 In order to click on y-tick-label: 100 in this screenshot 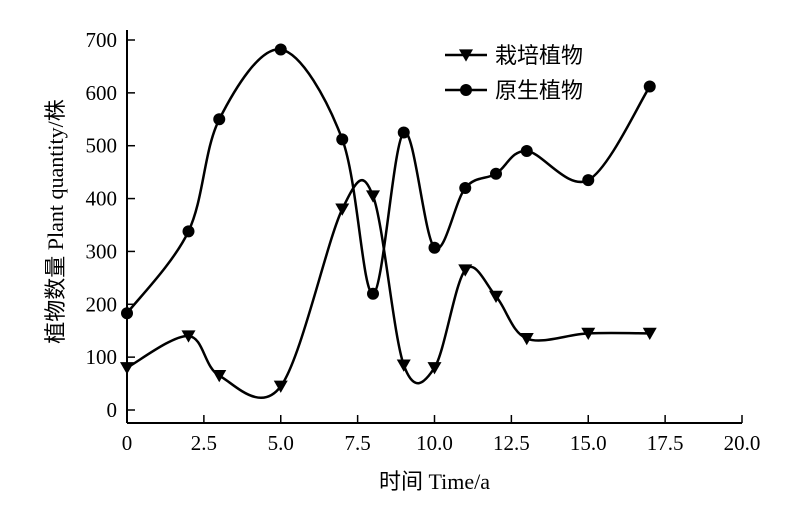, I will do `click(102, 357)`.